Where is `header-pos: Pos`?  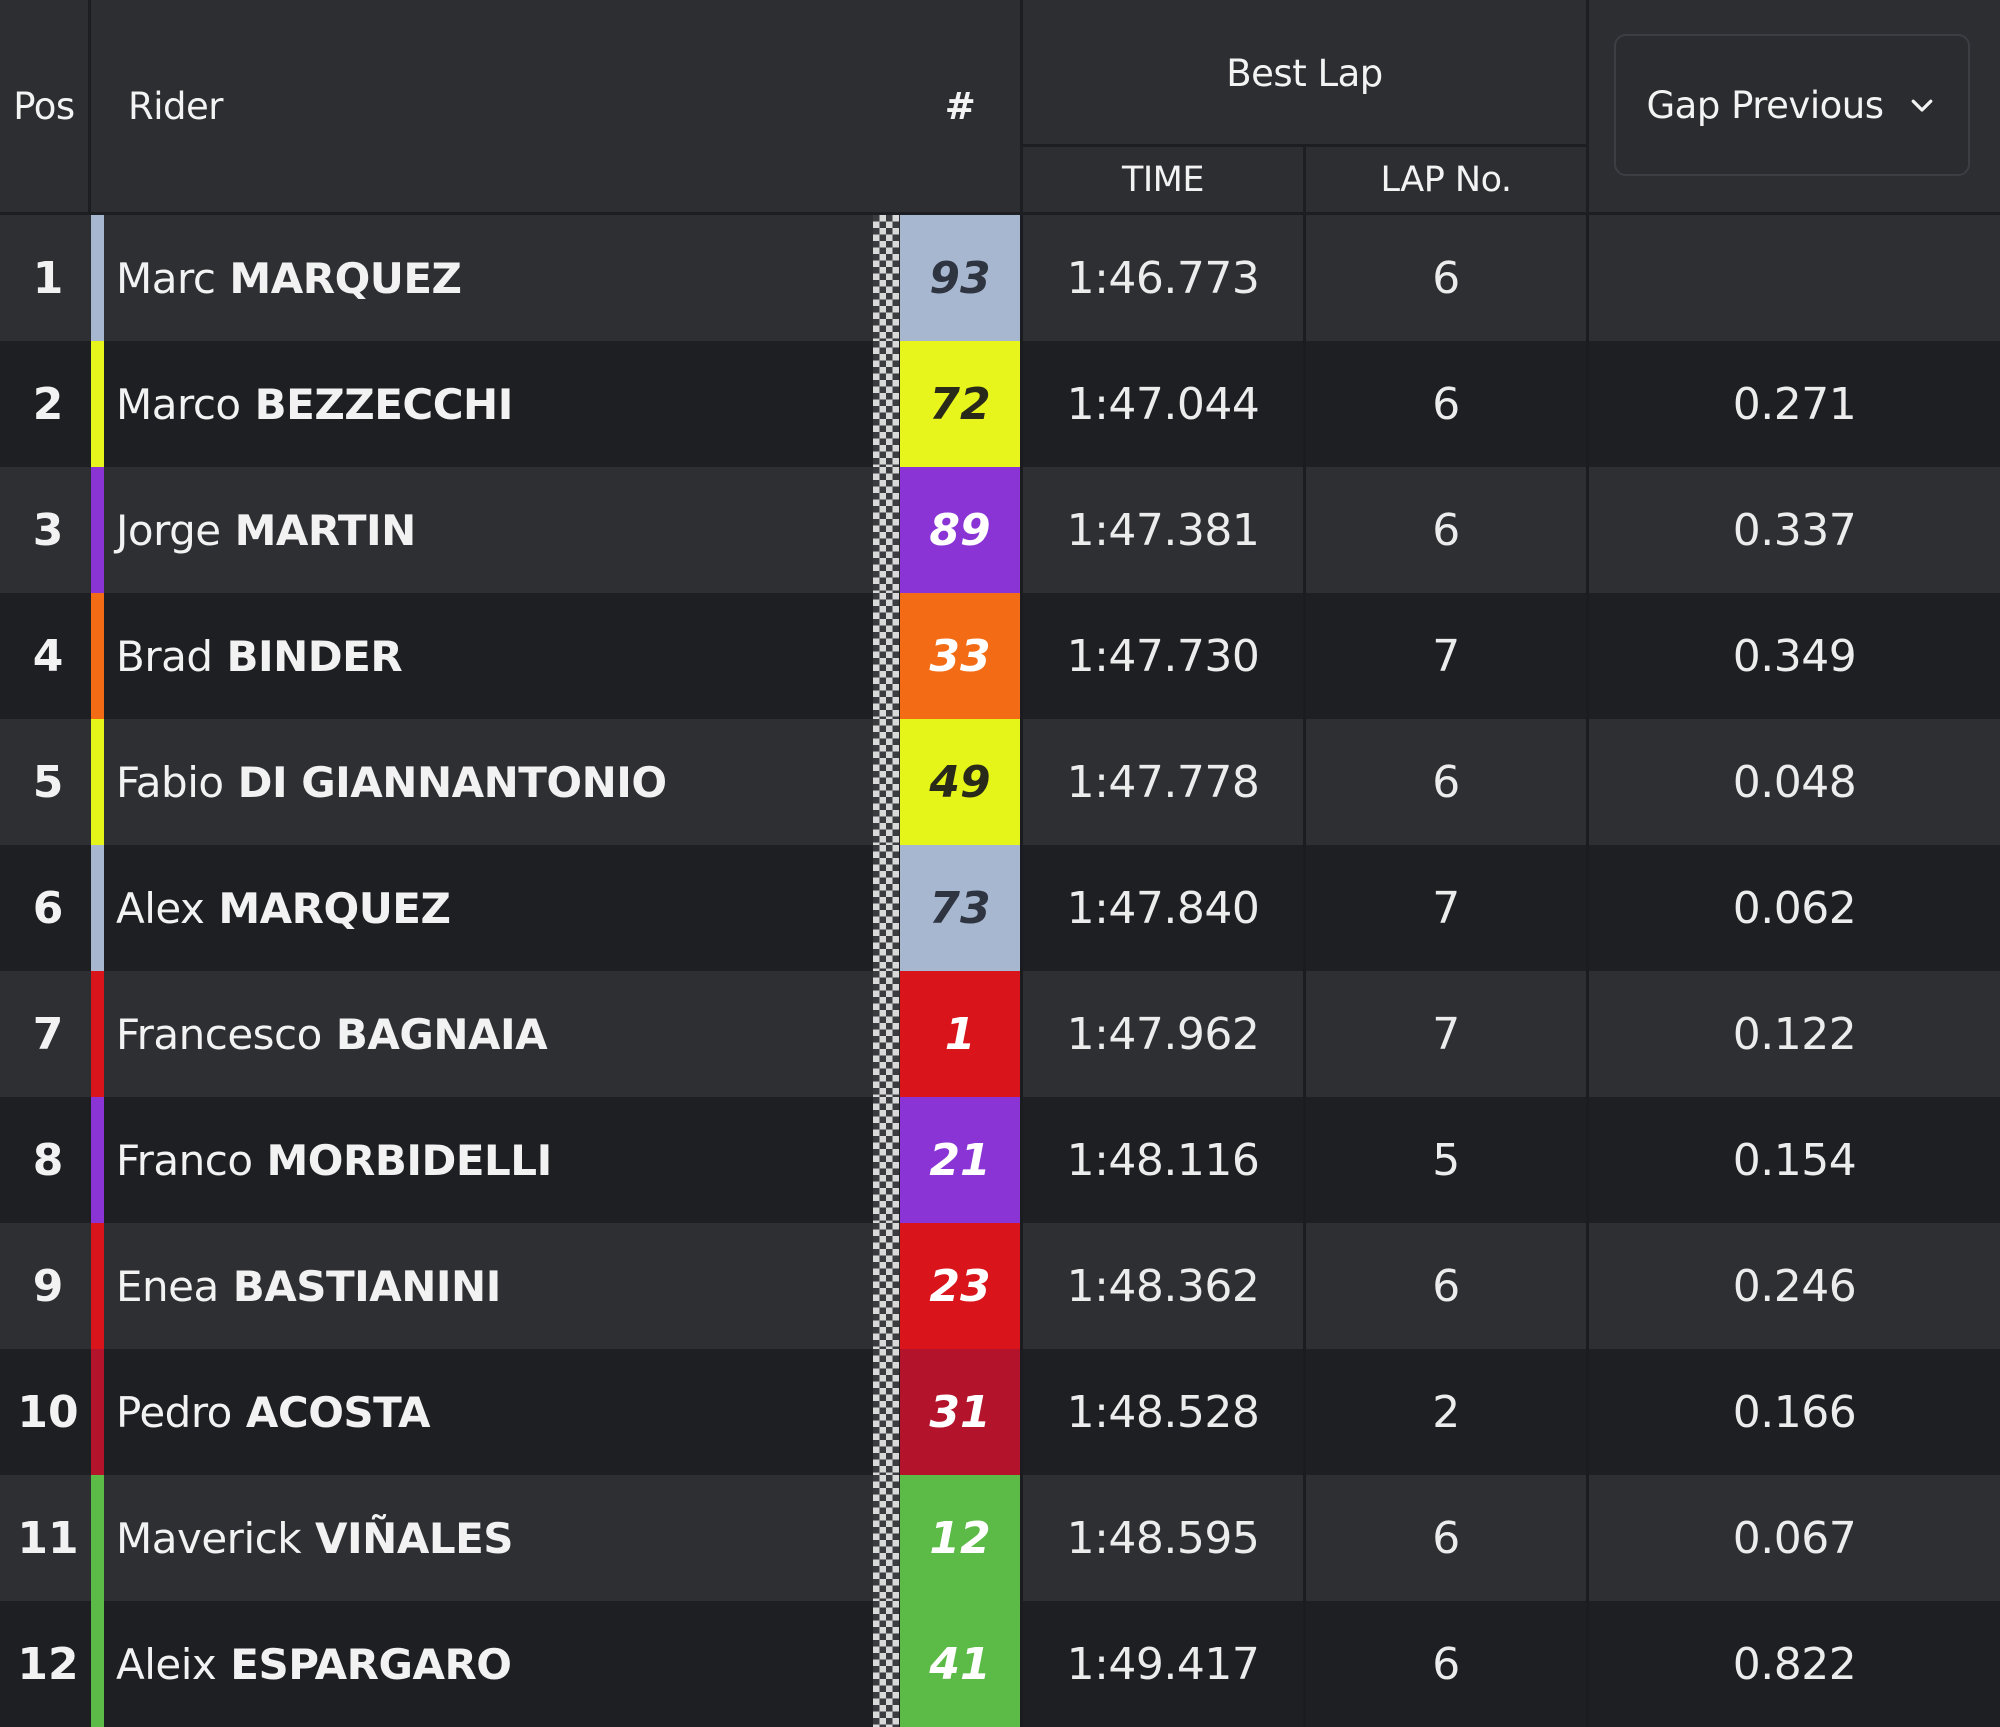
header-pos: Pos is located at coordinates (44, 106).